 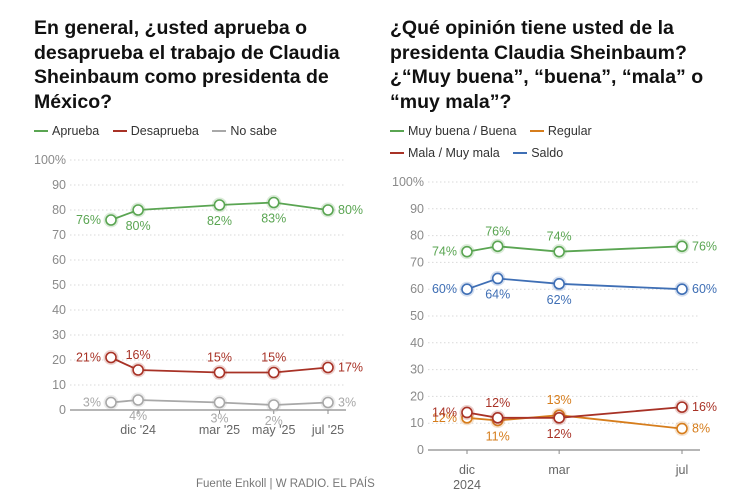 What do you see at coordinates (59, 285) in the screenshot?
I see `y-tick-label: 50` at bounding box center [59, 285].